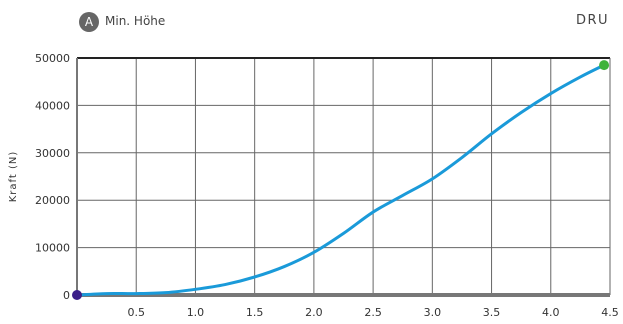  I want to click on x-tick-label: 0.5, so click(136, 312).